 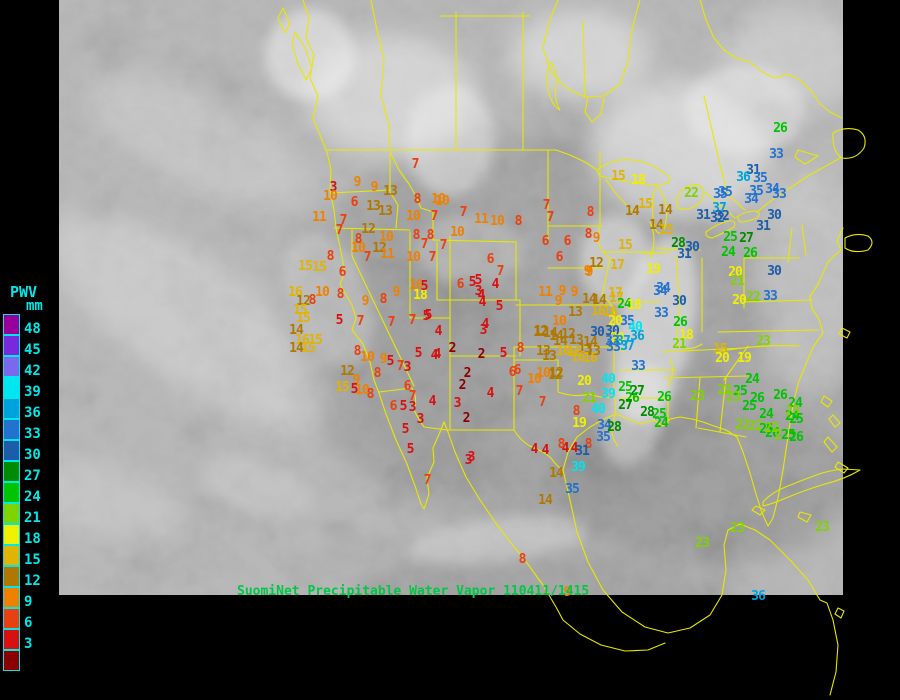 I want to click on legend-label: 36, so click(x=32, y=413).